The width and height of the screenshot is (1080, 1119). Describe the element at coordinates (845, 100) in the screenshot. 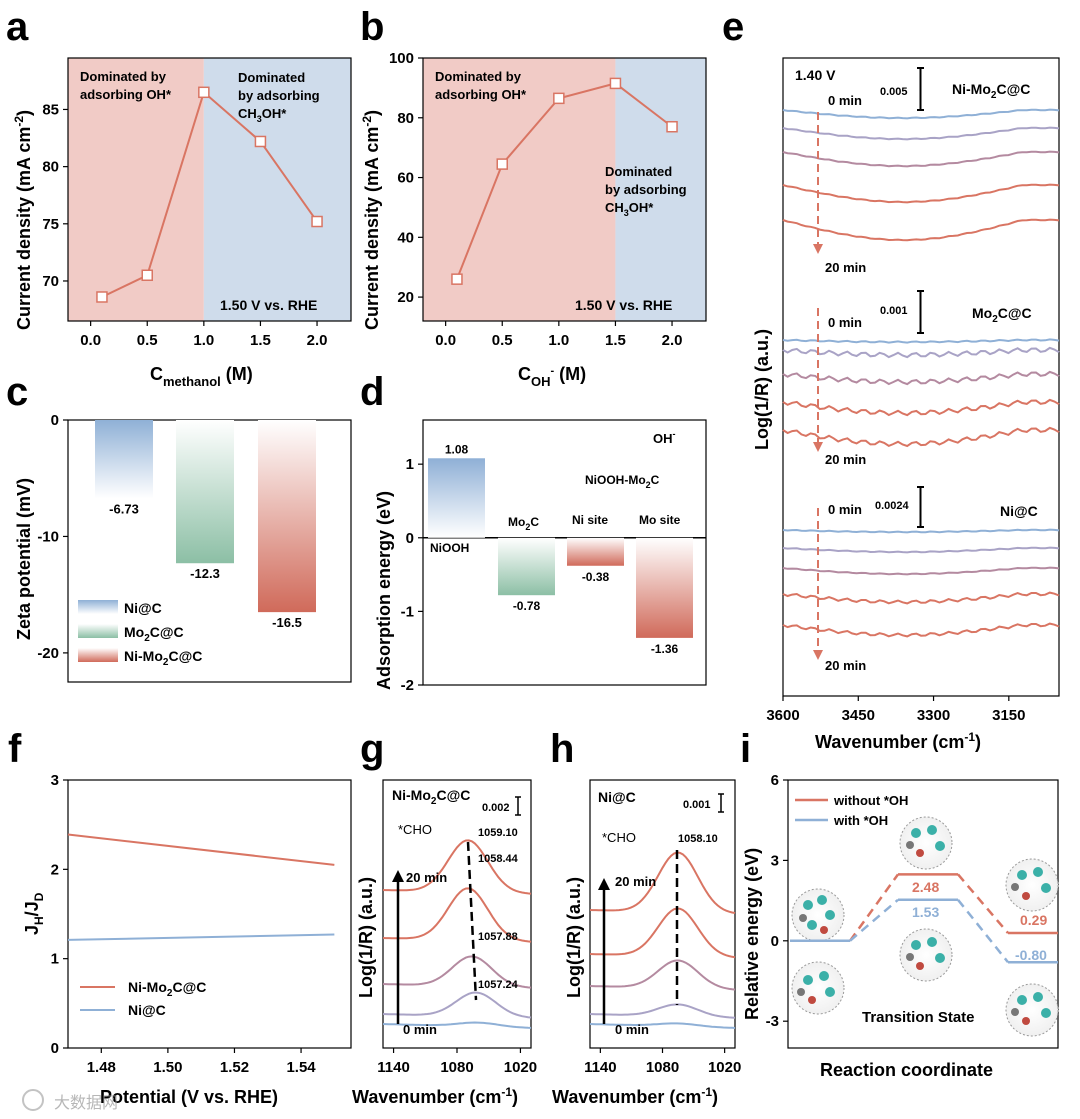

I see `group-start-time: 0 min` at that location.